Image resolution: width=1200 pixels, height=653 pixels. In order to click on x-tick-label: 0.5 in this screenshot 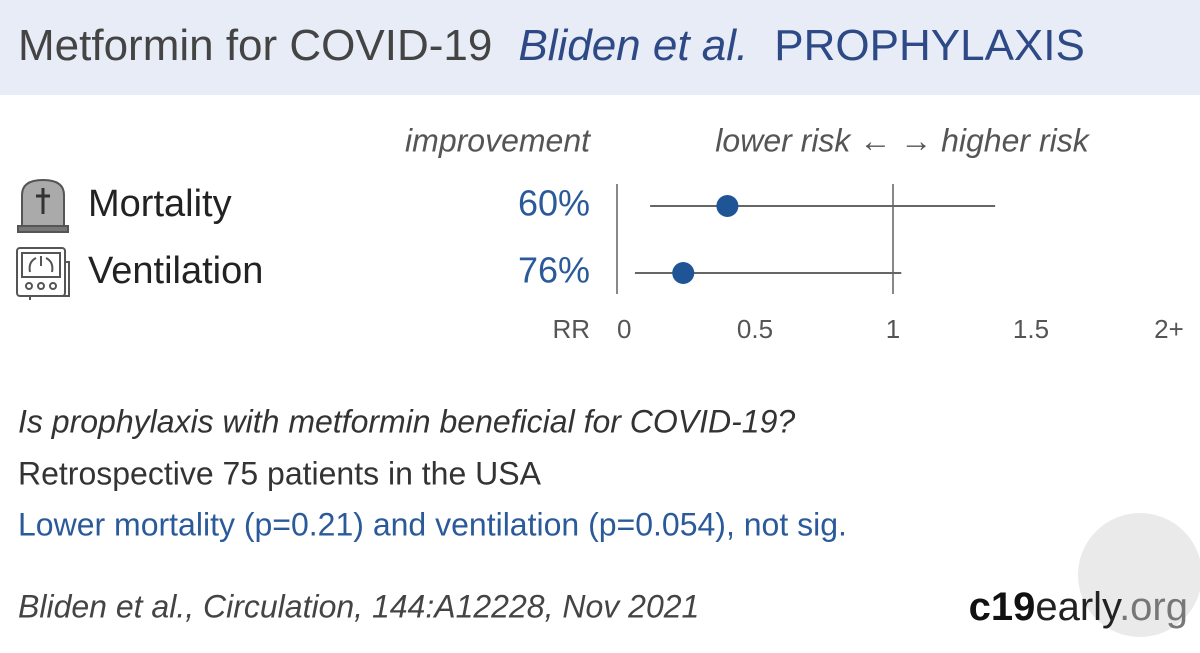, I will do `click(755, 329)`.